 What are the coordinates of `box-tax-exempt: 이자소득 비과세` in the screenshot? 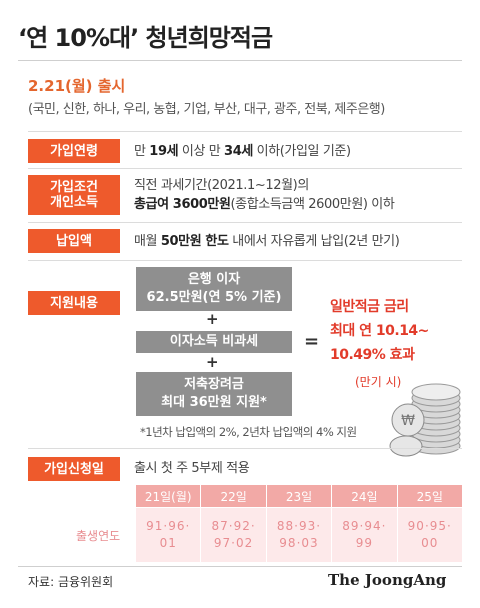 It's located at (214, 342).